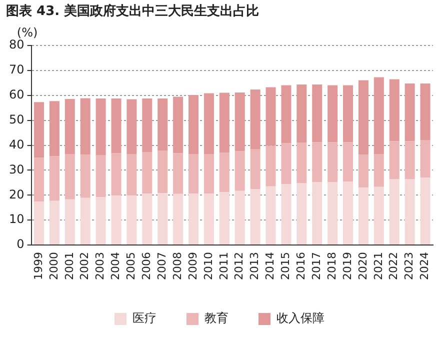 The height and width of the screenshot is (337, 447). What do you see at coordinates (425, 266) in the screenshot?
I see `x-tick-label: 2024` at bounding box center [425, 266].